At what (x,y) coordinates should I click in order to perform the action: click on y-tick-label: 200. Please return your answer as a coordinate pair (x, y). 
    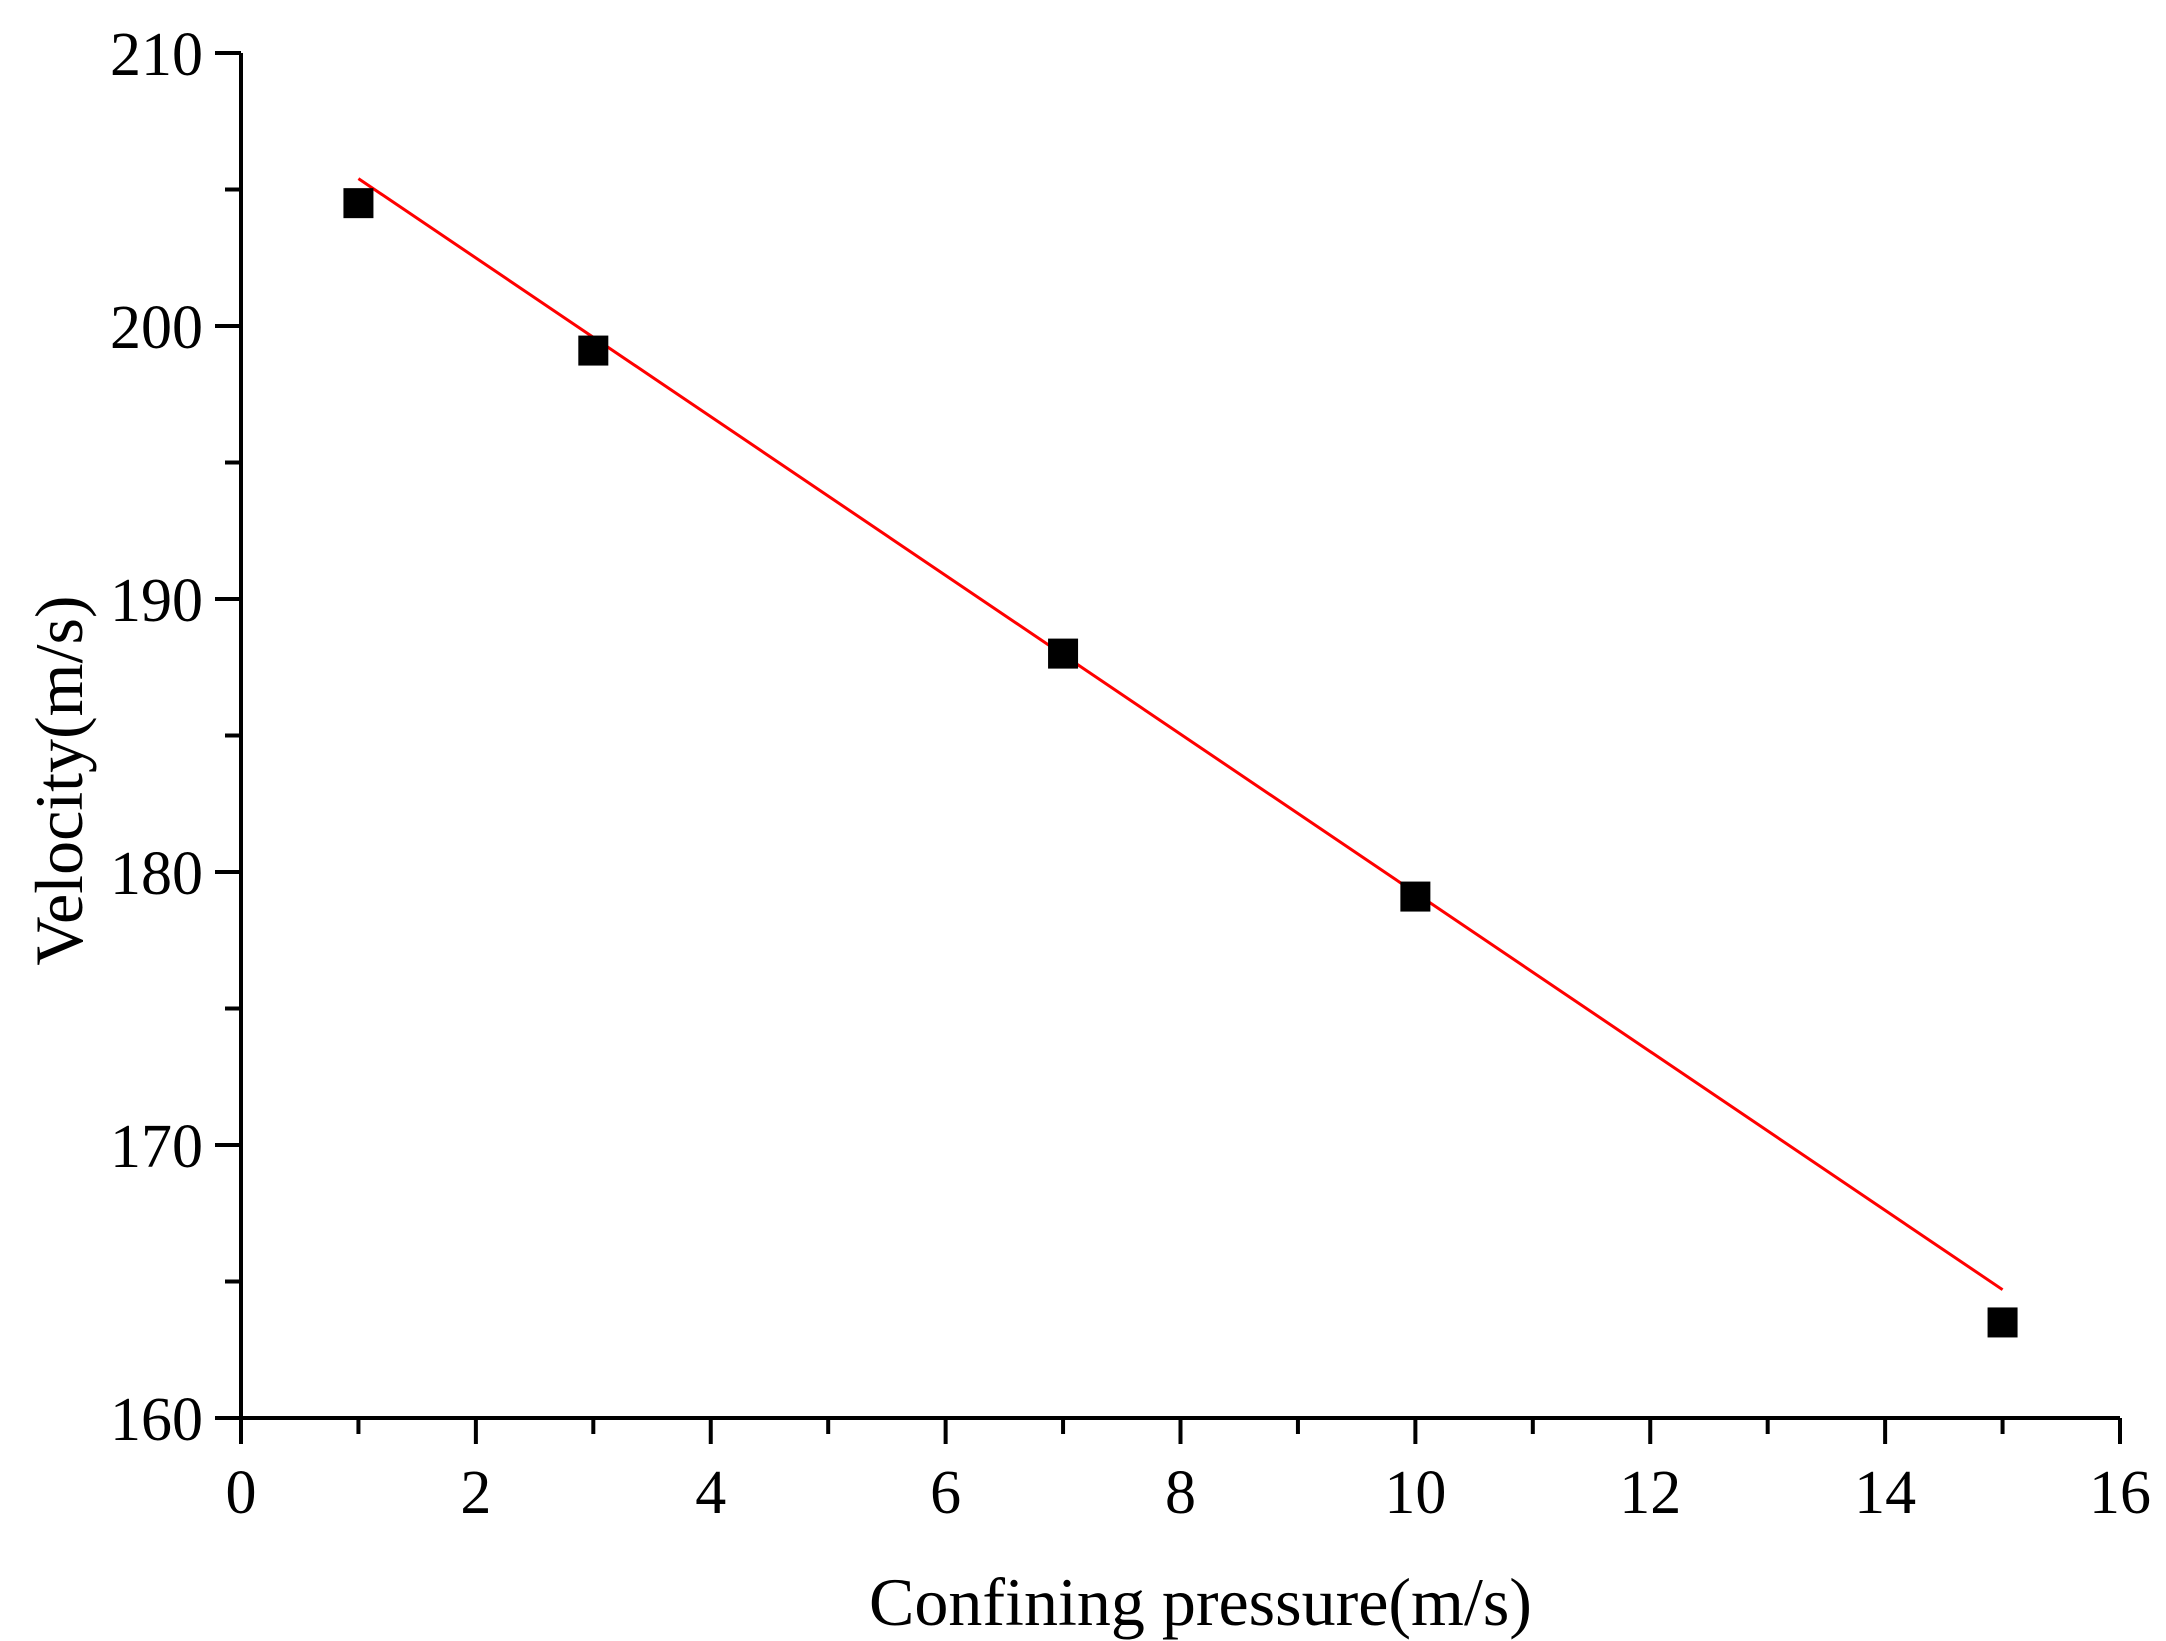
    Looking at the image, I should click on (156, 328).